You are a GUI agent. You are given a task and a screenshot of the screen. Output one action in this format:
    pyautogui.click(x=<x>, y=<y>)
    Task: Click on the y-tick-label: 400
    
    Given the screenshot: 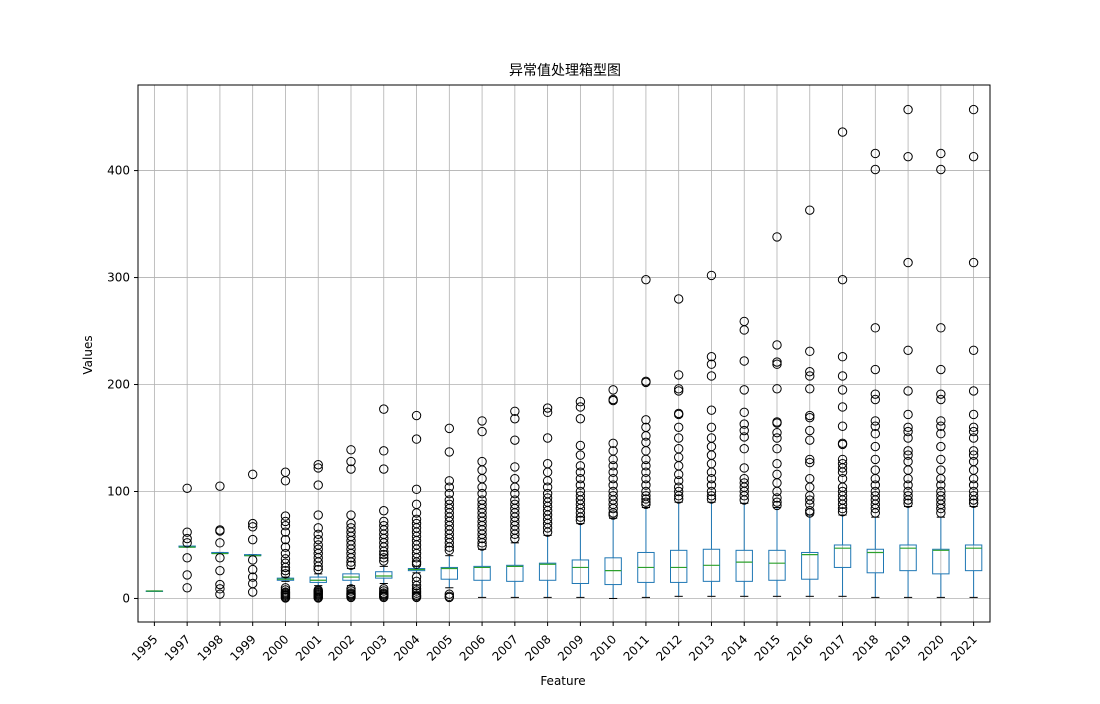 What is the action you would take?
    pyautogui.click(x=118, y=171)
    